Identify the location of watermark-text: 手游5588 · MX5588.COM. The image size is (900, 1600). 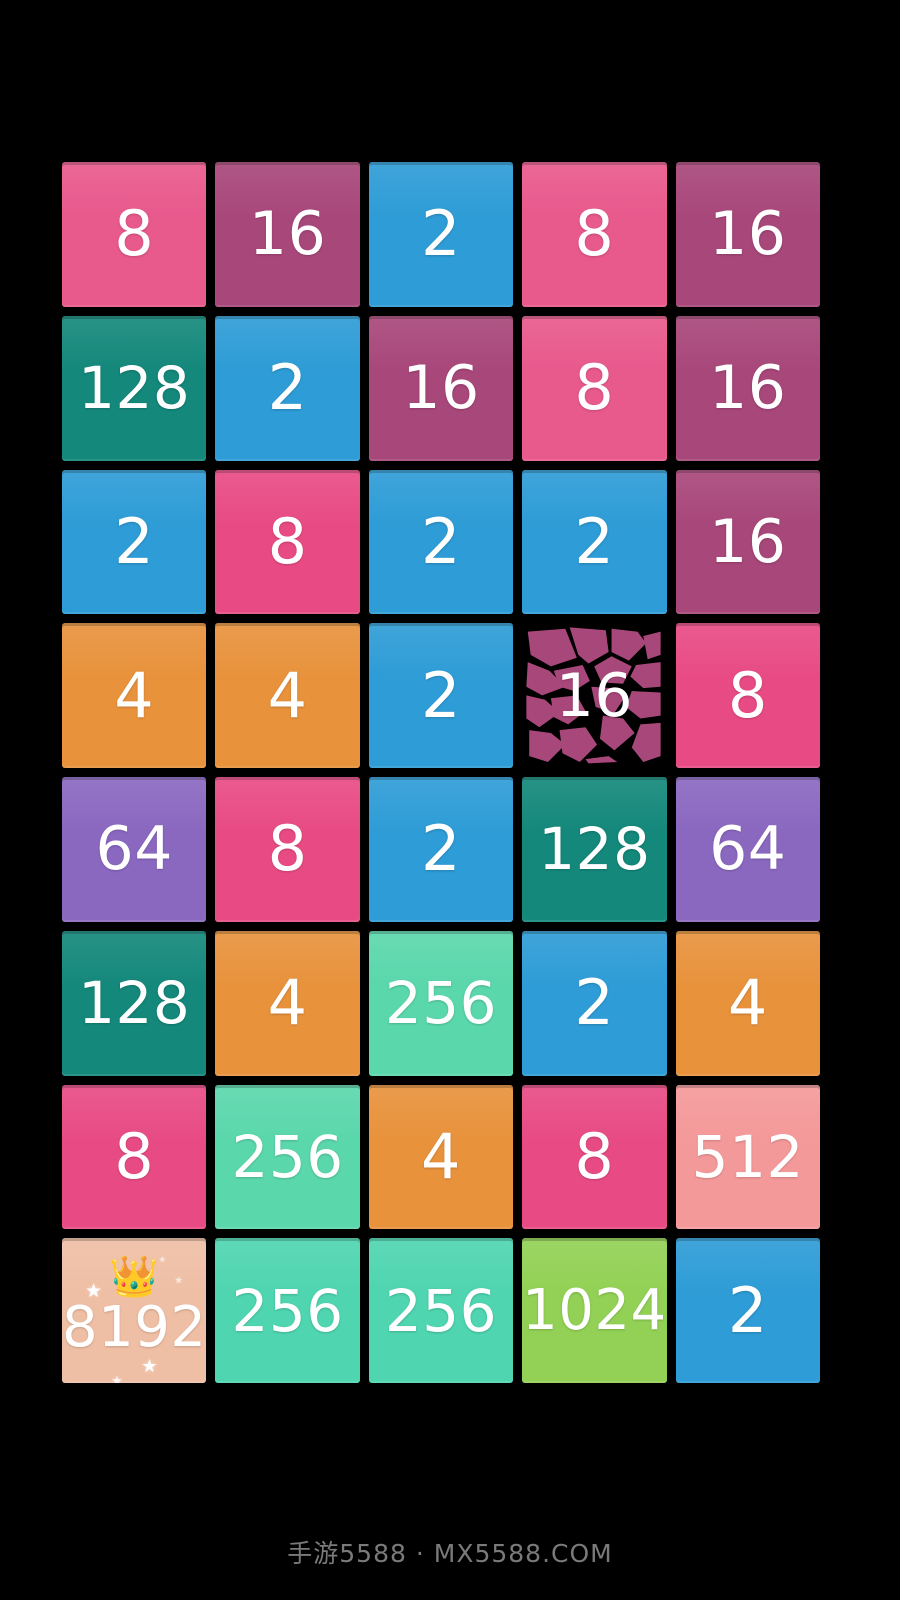
(450, 1553).